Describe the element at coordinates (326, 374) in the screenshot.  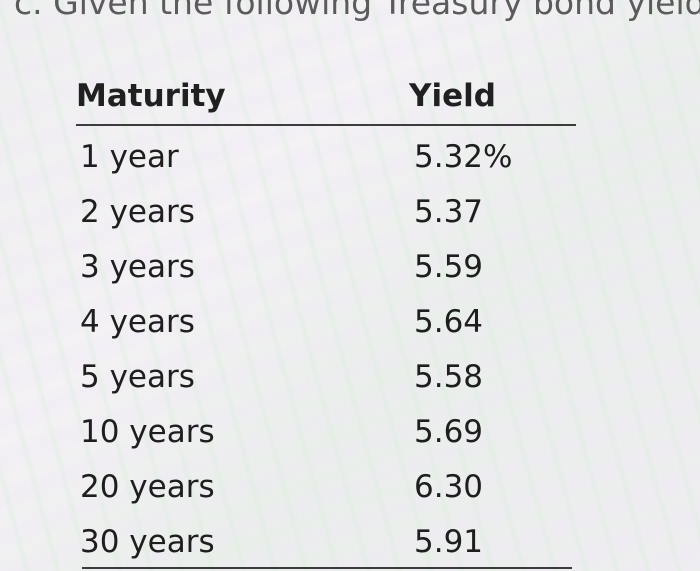
I see `table-row: 5 years 5.58` at that location.